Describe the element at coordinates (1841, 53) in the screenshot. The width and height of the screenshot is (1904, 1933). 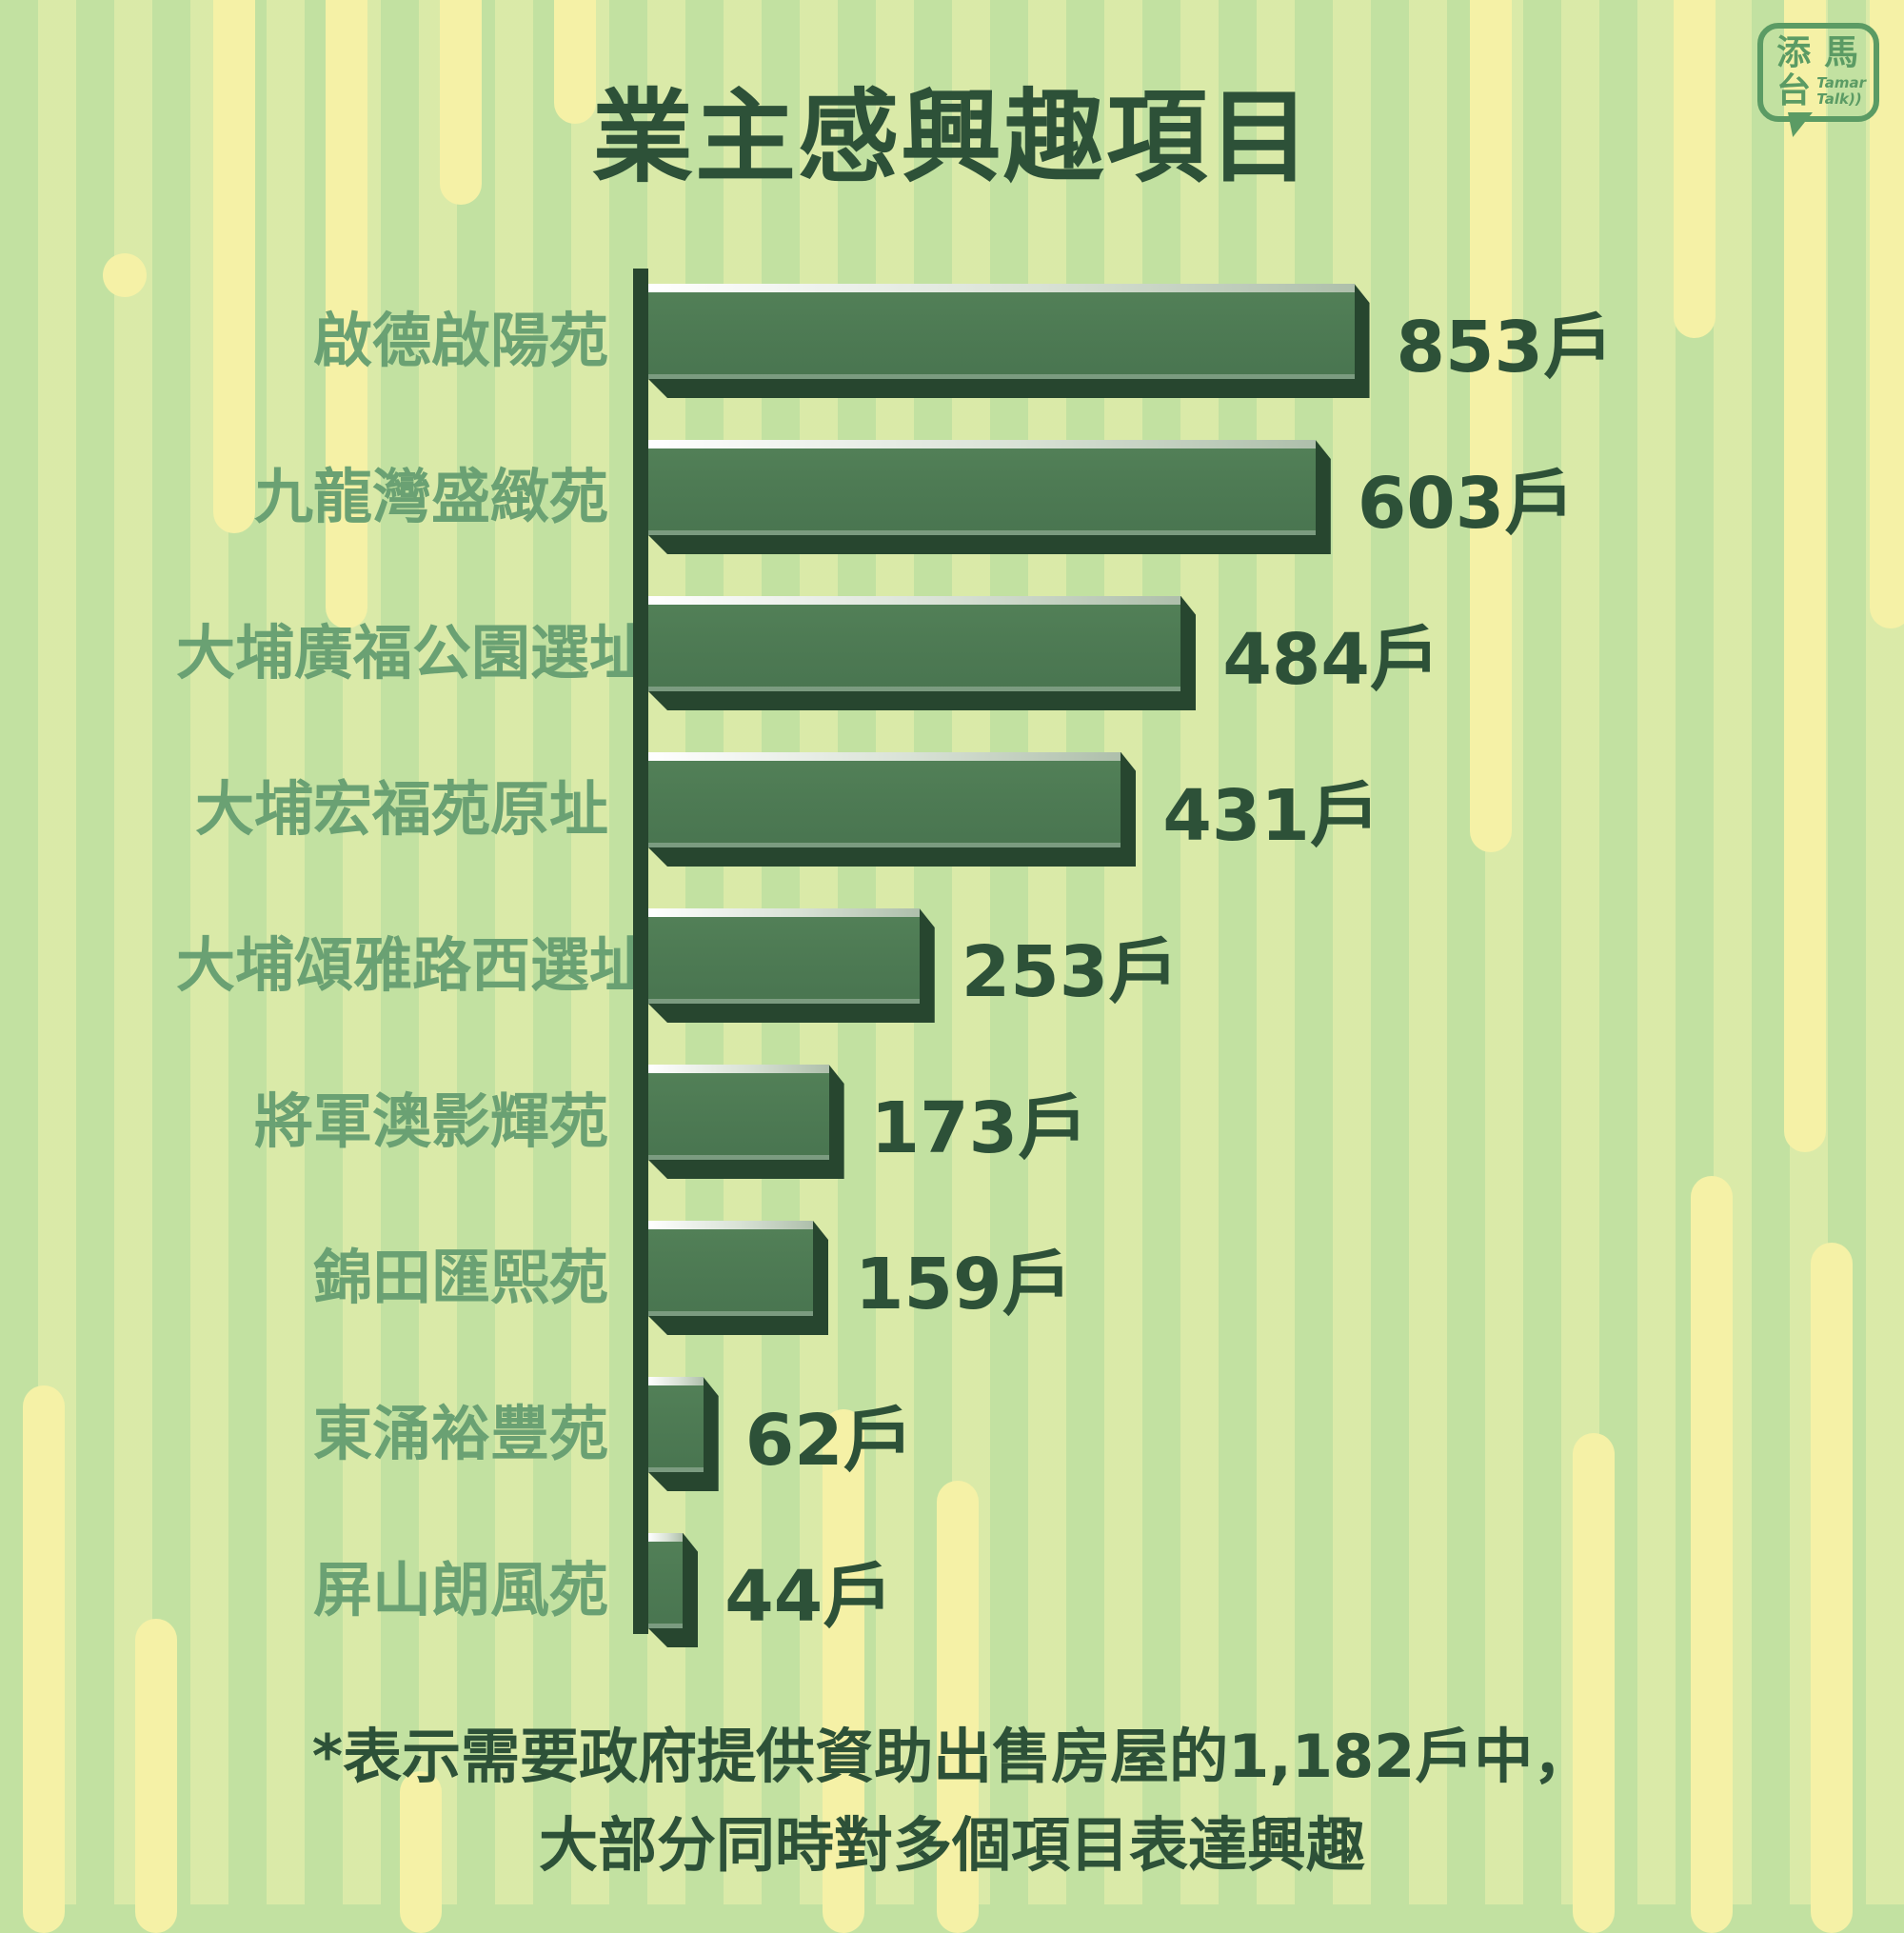
I see `logo-zh-char: 馬` at that location.